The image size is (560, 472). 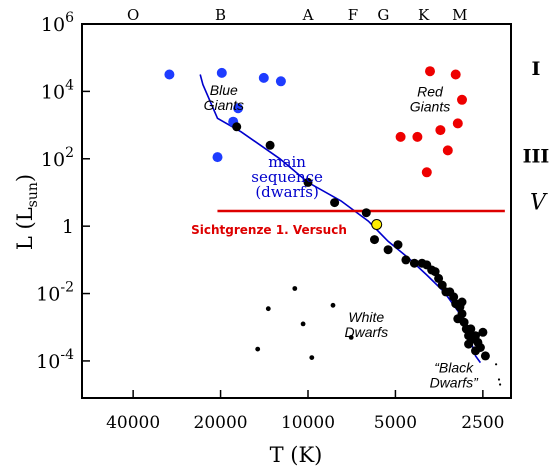 I want to click on y-axis-title-sub: sun, so click(x=33, y=194).